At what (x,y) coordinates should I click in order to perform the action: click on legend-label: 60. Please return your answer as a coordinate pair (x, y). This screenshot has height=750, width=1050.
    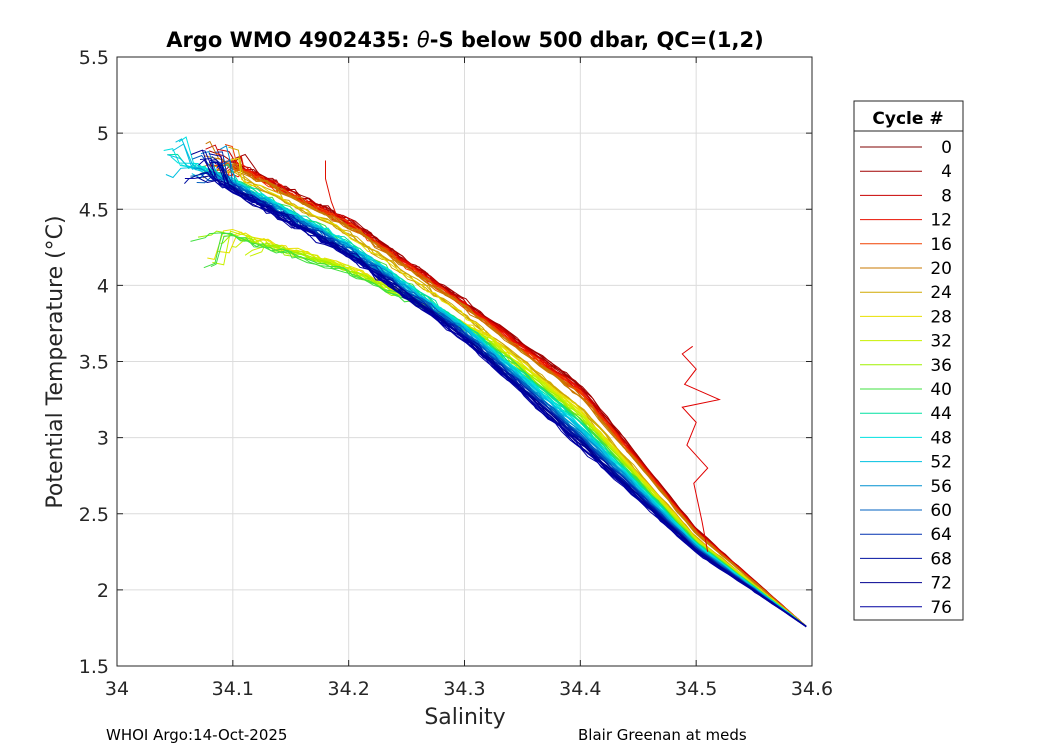
    Looking at the image, I should click on (941, 511).